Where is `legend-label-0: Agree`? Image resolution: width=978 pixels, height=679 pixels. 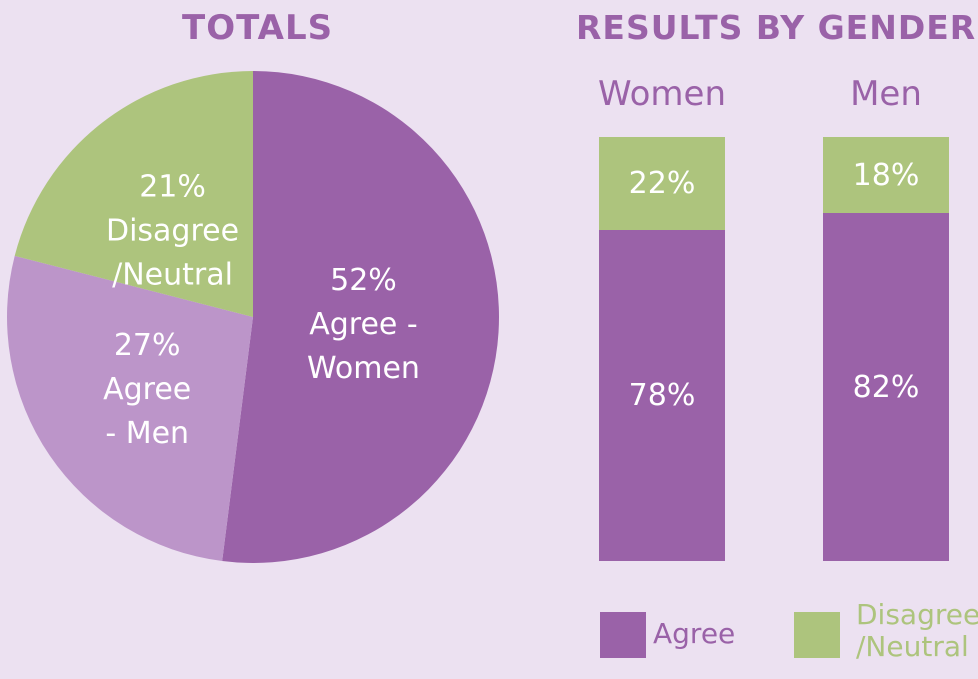
legend-label-0: Agree is located at coordinates (694, 633).